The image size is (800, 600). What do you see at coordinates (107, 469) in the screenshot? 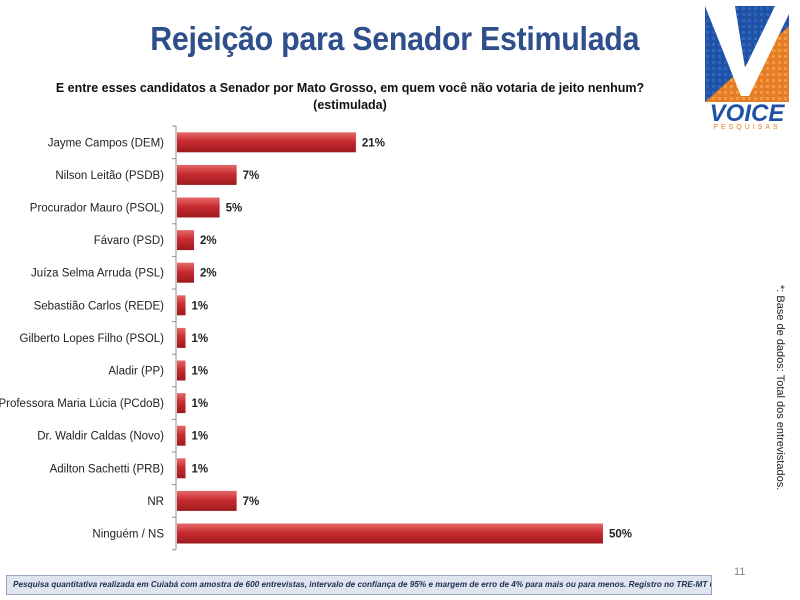
I see `category-label: Adilton Sachetti (PRB)` at bounding box center [107, 469].